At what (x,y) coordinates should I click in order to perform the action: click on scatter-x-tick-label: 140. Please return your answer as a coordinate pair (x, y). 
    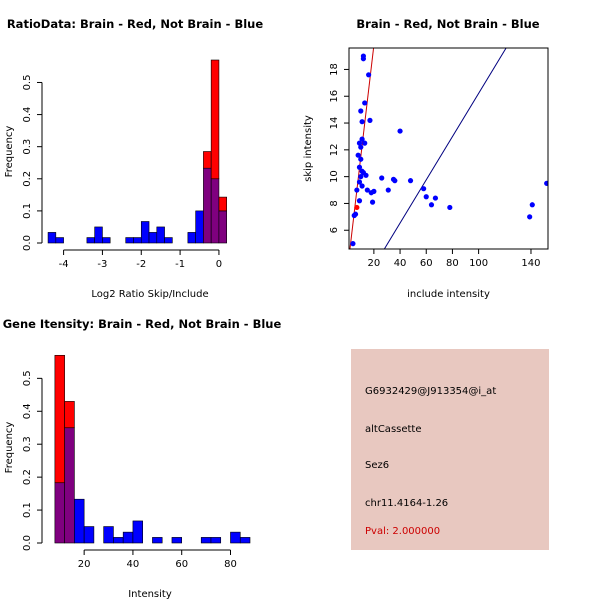
    Looking at the image, I should click on (530, 263).